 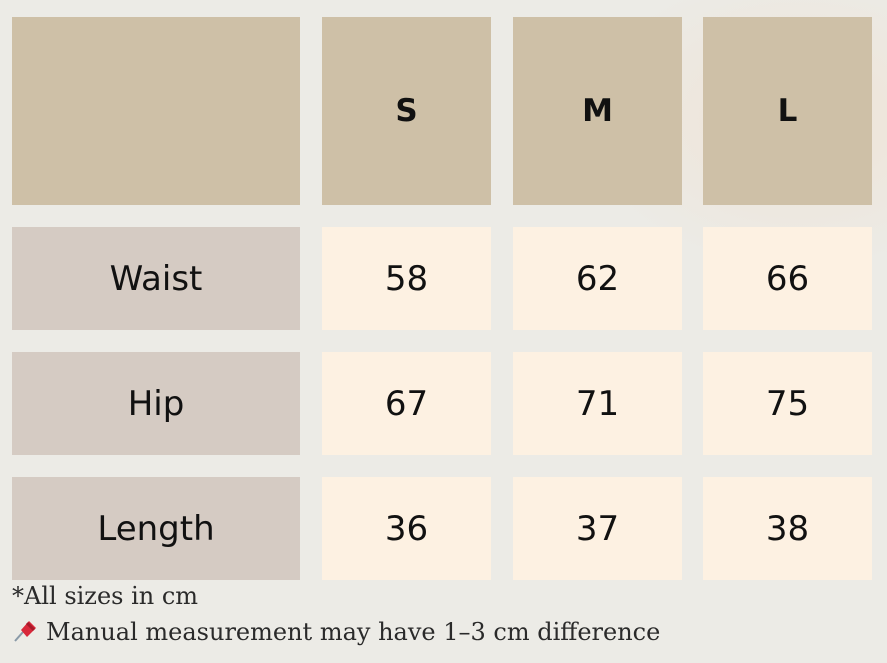 I want to click on header-size-l: L, so click(x=787, y=111).